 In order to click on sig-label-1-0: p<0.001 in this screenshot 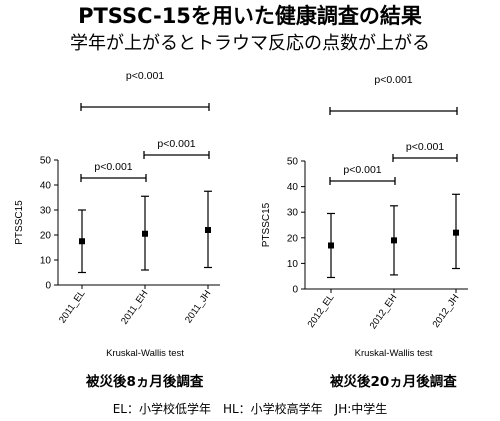, I will do `click(362, 170)`.